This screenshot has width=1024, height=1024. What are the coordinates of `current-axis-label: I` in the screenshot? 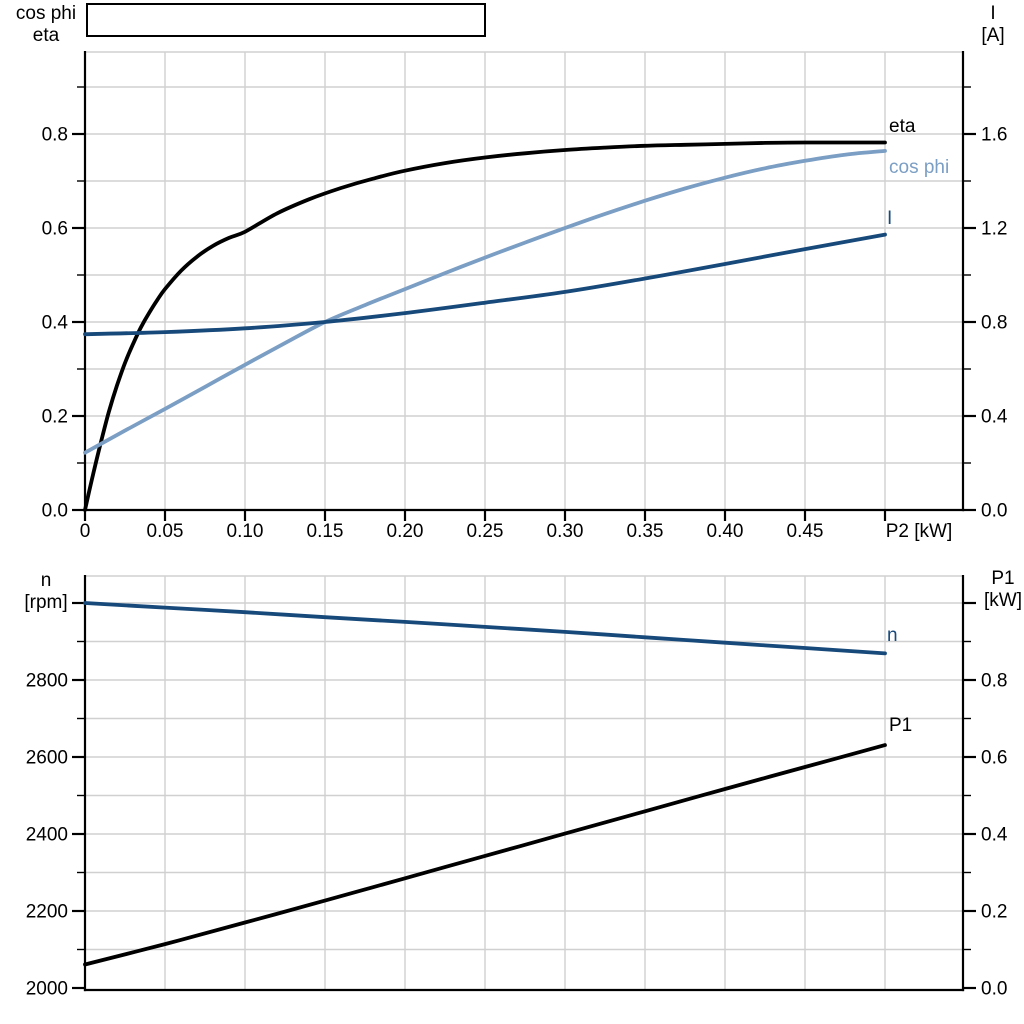 It's located at (993, 13).